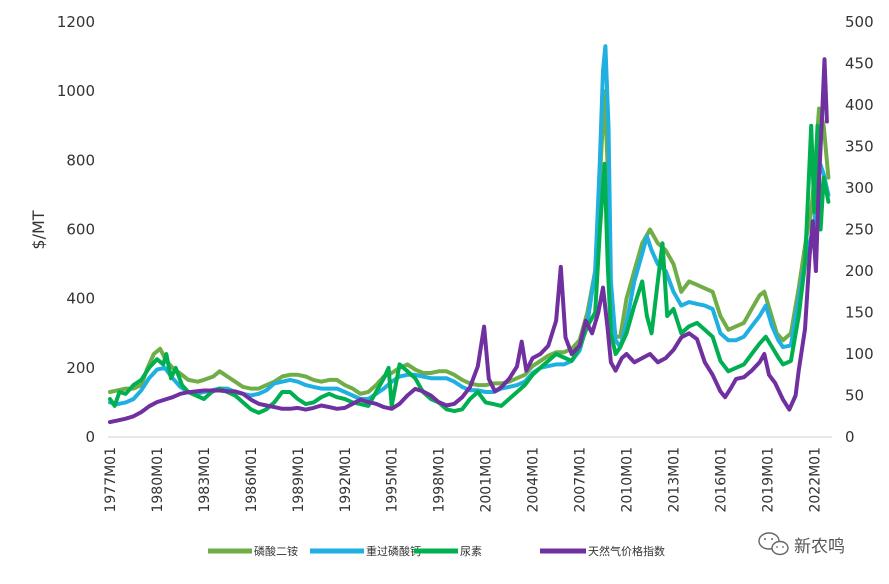 The width and height of the screenshot is (889, 584). I want to click on x-tick-2: 1983M01, so click(205, 480).